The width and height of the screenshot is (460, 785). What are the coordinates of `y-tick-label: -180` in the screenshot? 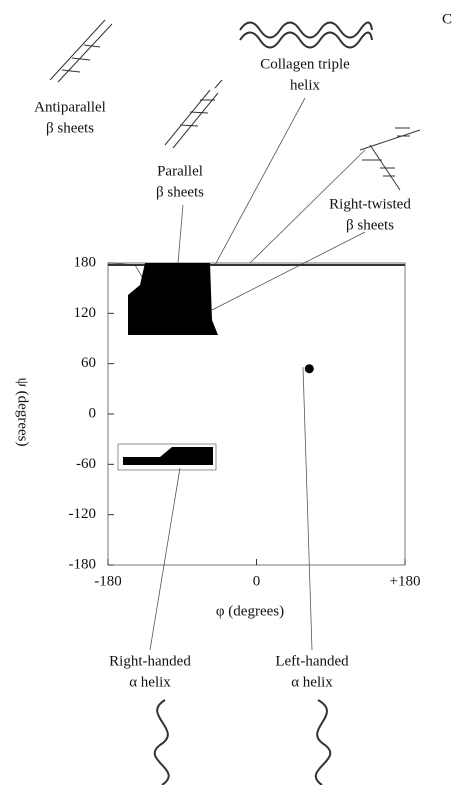 It's located at (83, 564).